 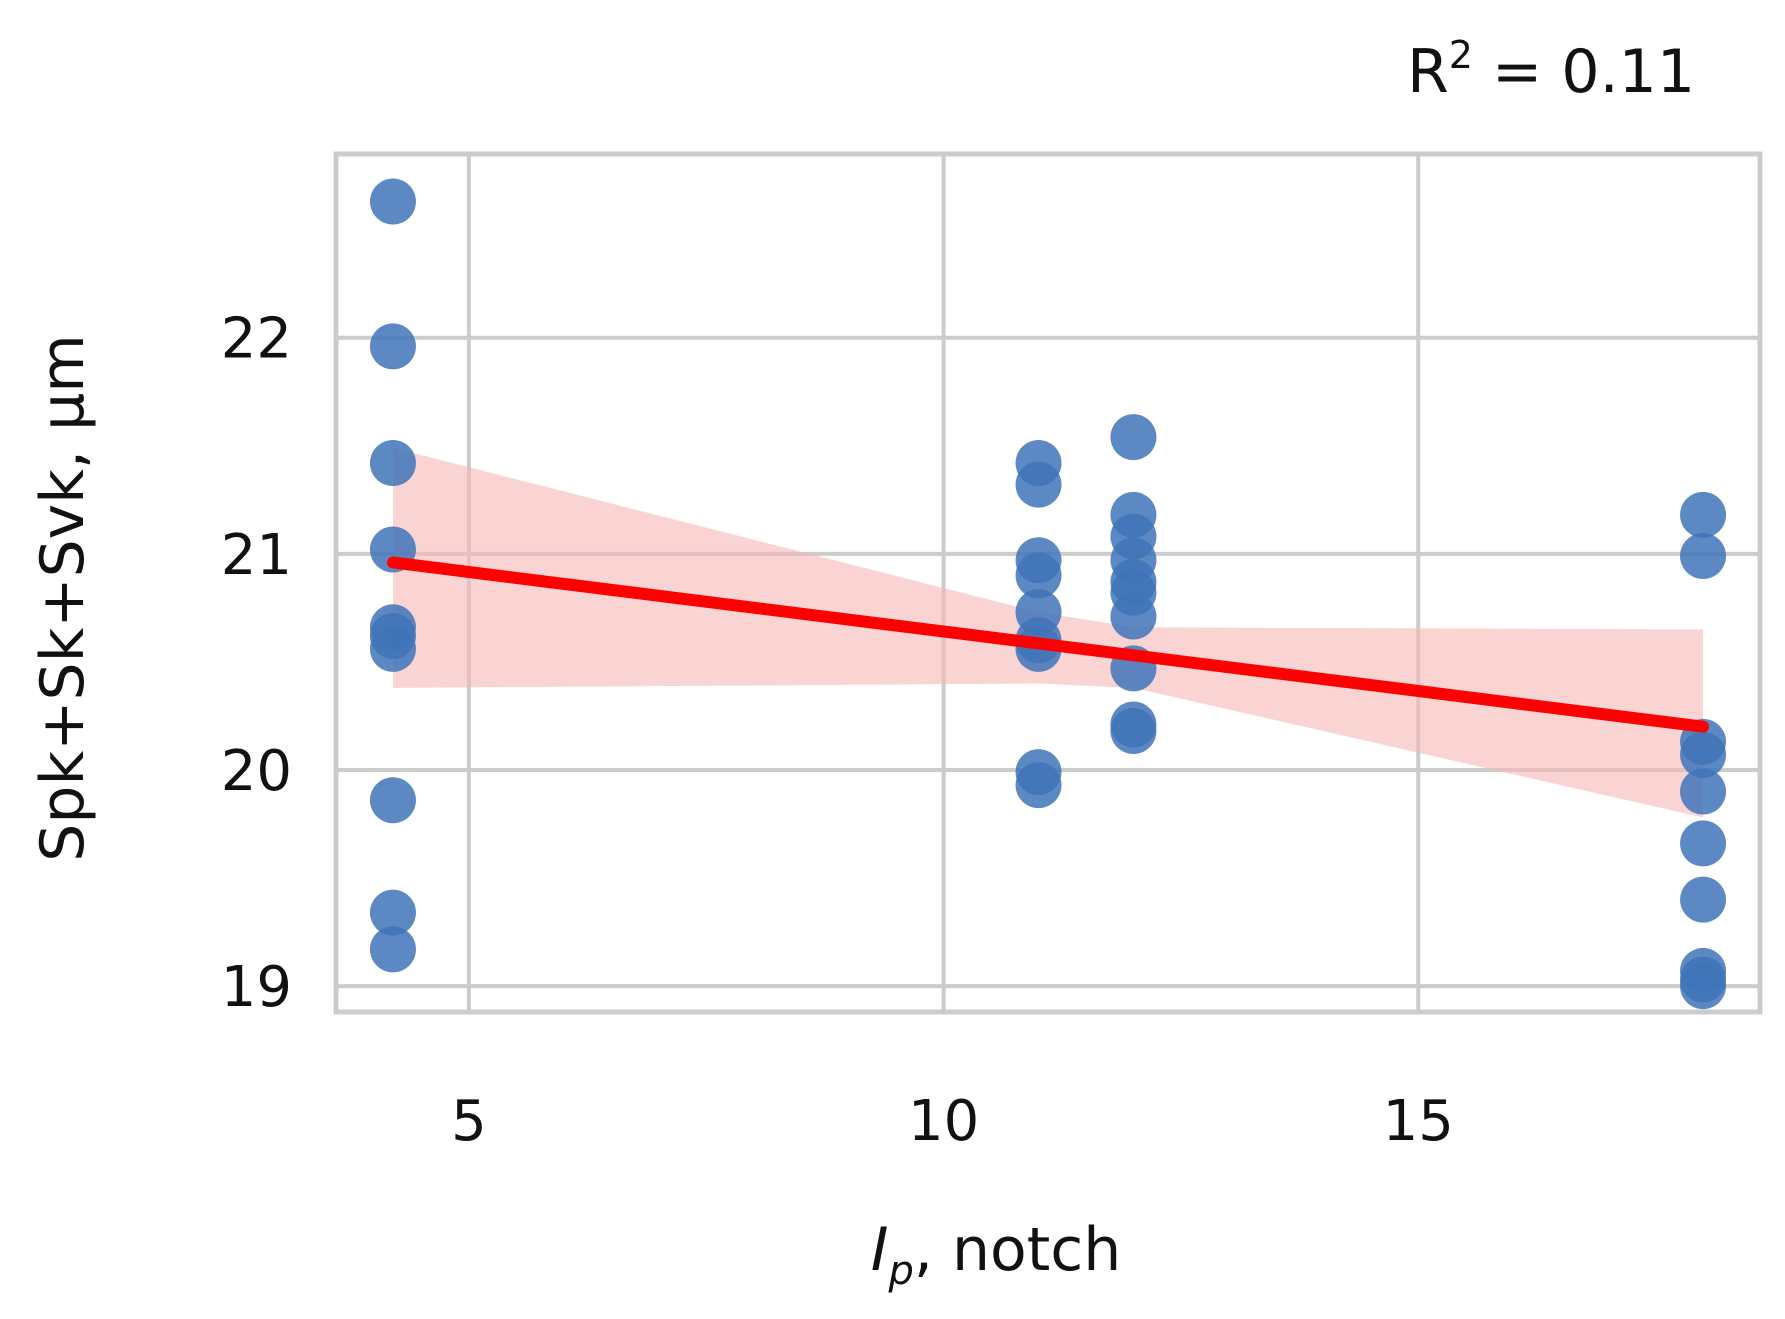 I want to click on x-axis-label: Ip, notch, so click(x=996, y=1254).